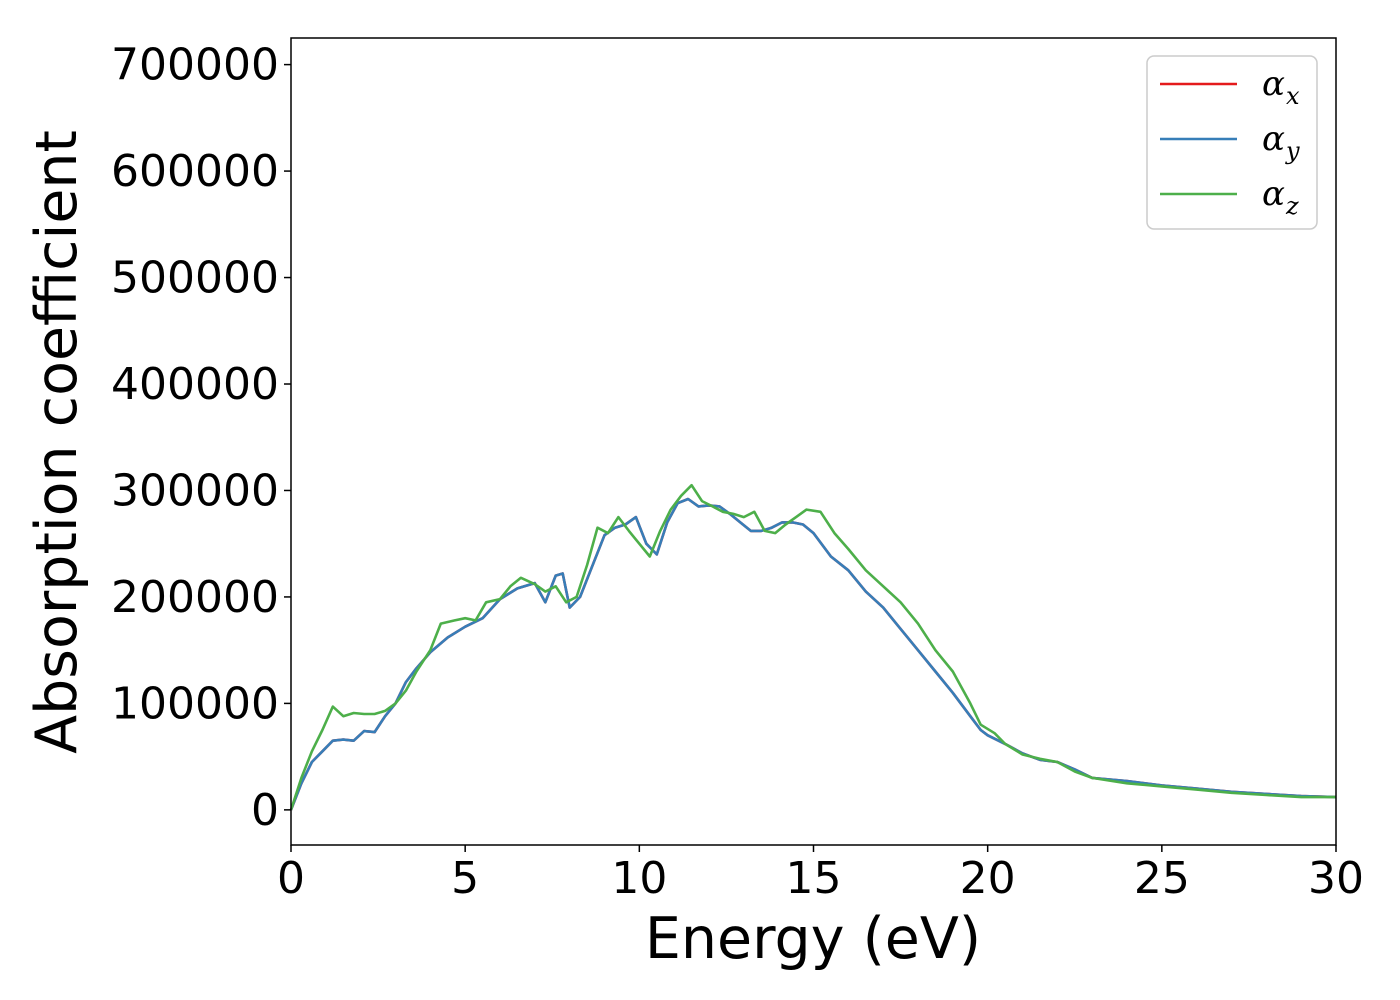 The width and height of the screenshot is (1400, 1000). I want to click on x-tick-label: 30, so click(1336, 878).